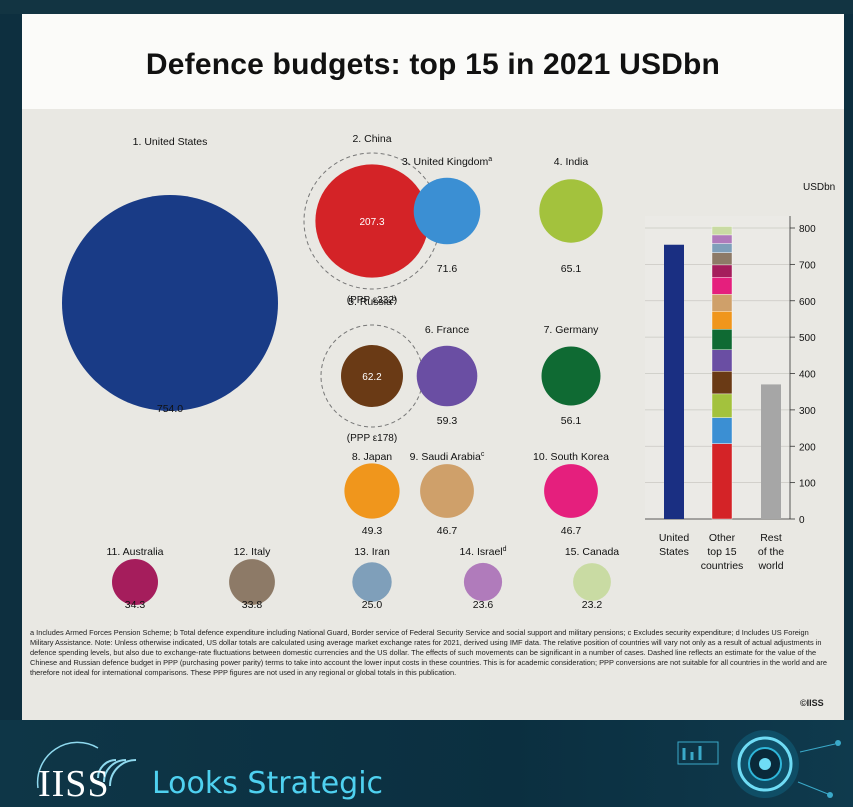 The height and width of the screenshot is (807, 853). I want to click on bubble-russia, so click(372, 376).